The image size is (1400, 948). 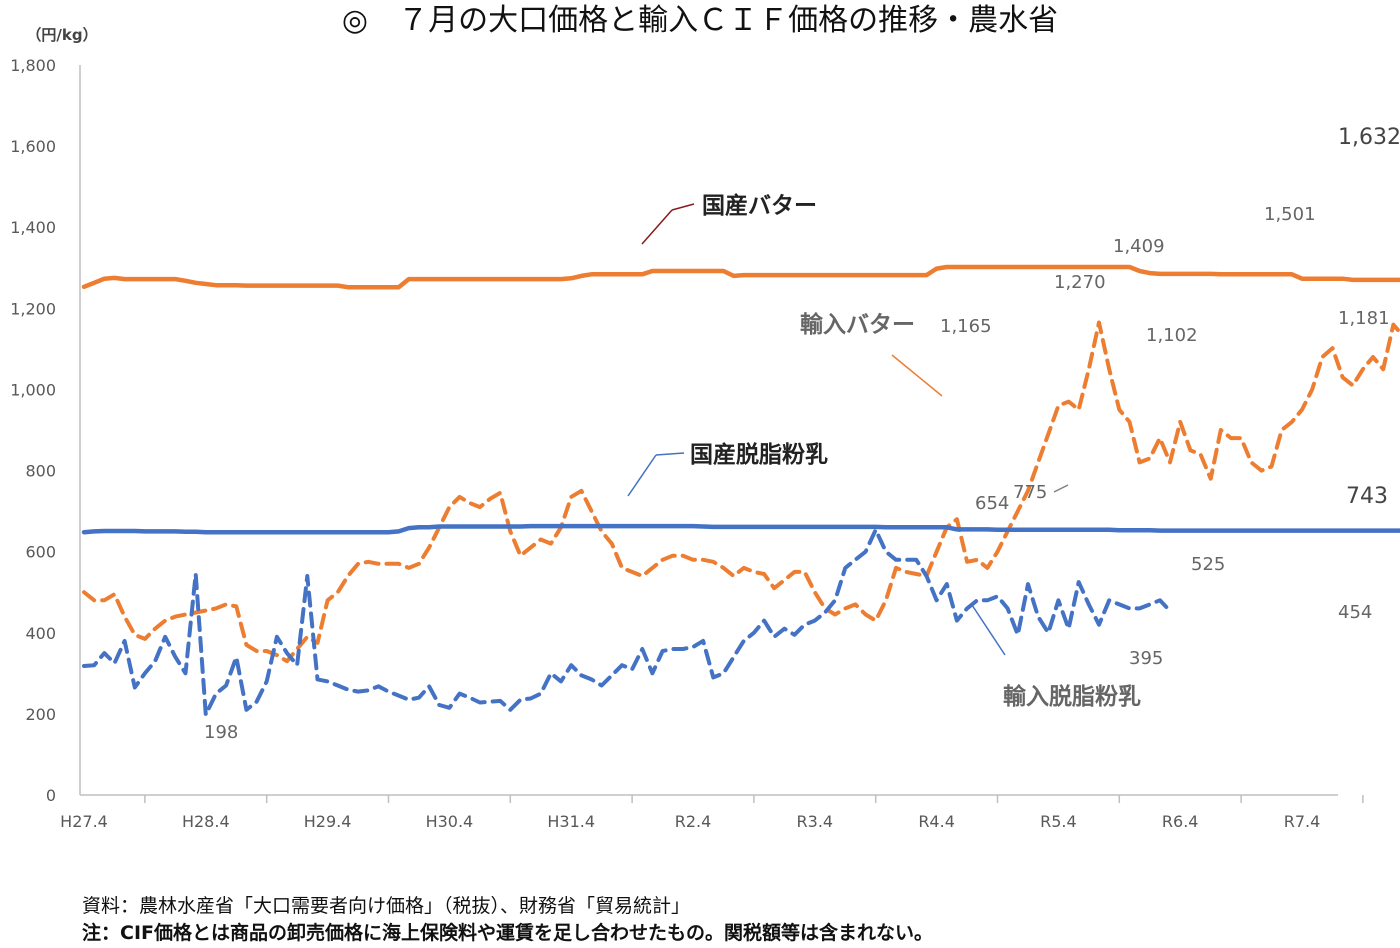 I want to click on leader-domestic-butter-tick, so click(x=683, y=207).